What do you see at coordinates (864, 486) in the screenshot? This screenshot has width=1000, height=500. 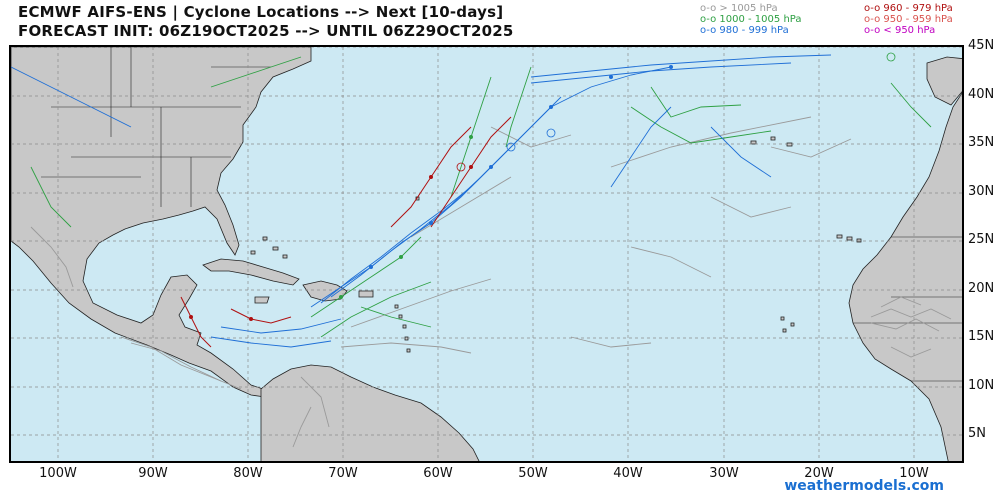 I see `brand-link: weathermodels.com` at bounding box center [864, 486].